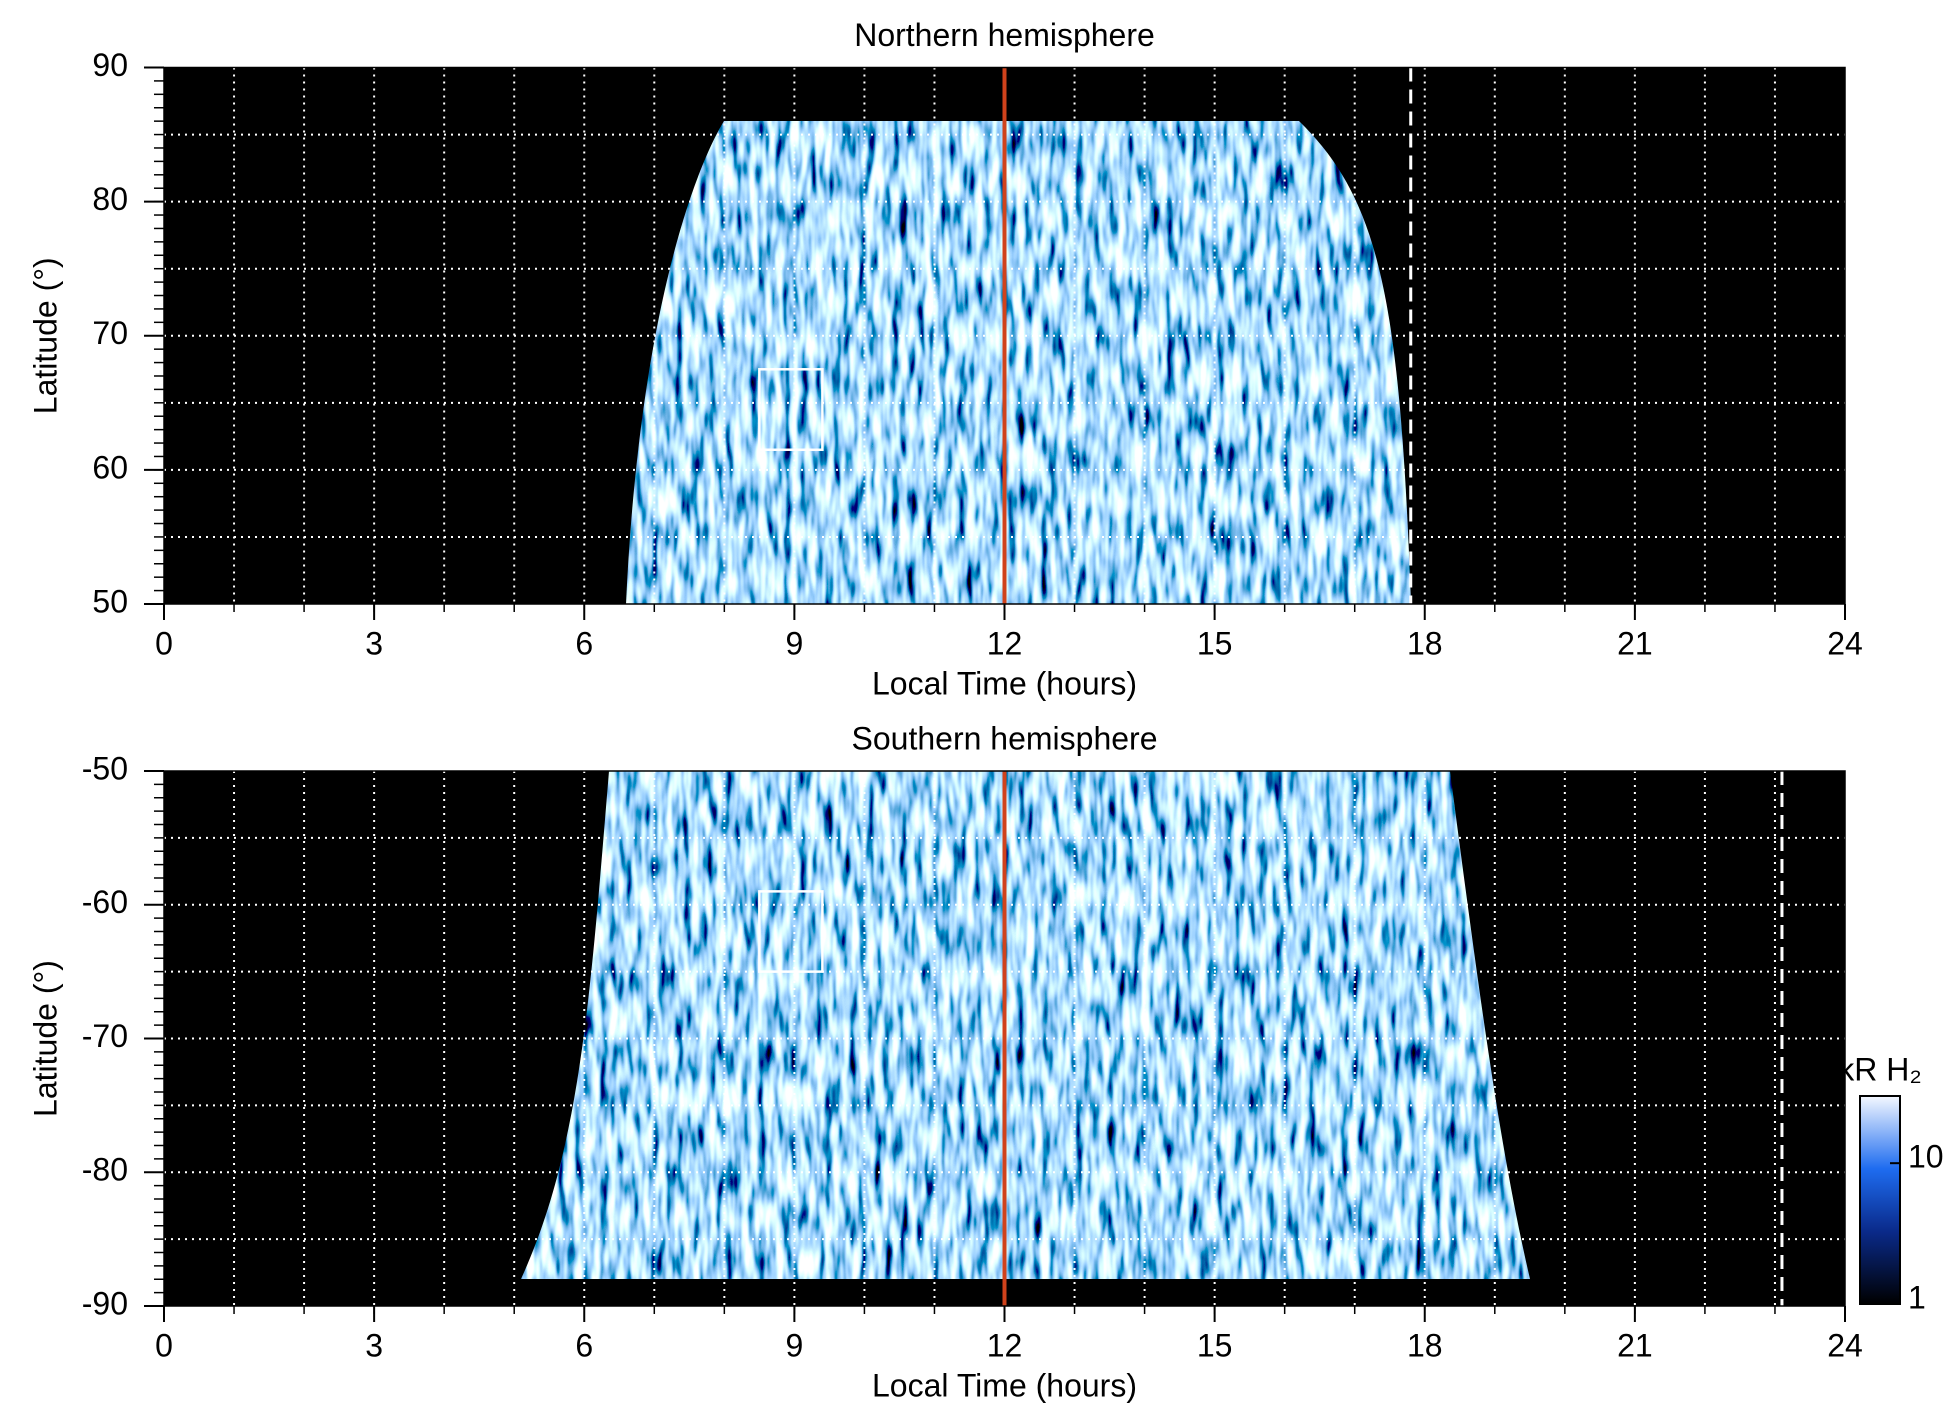  I want to click on colorbar-tick-label: 1, so click(1917, 1297).